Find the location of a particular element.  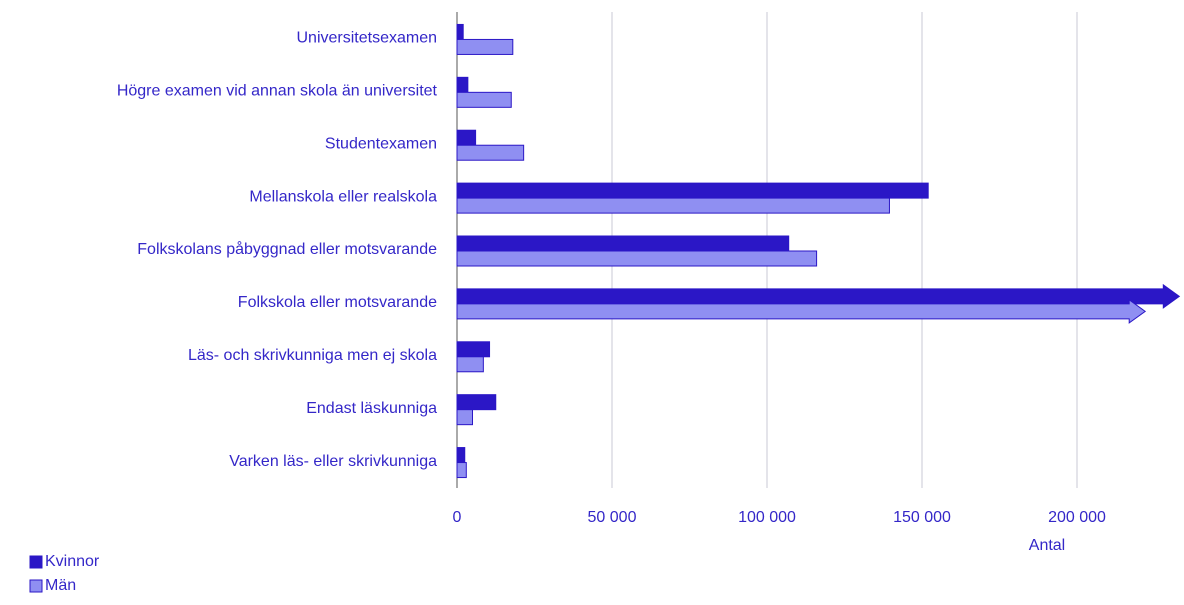

y-tick-label: Universitetsexamen is located at coordinates (367, 38).